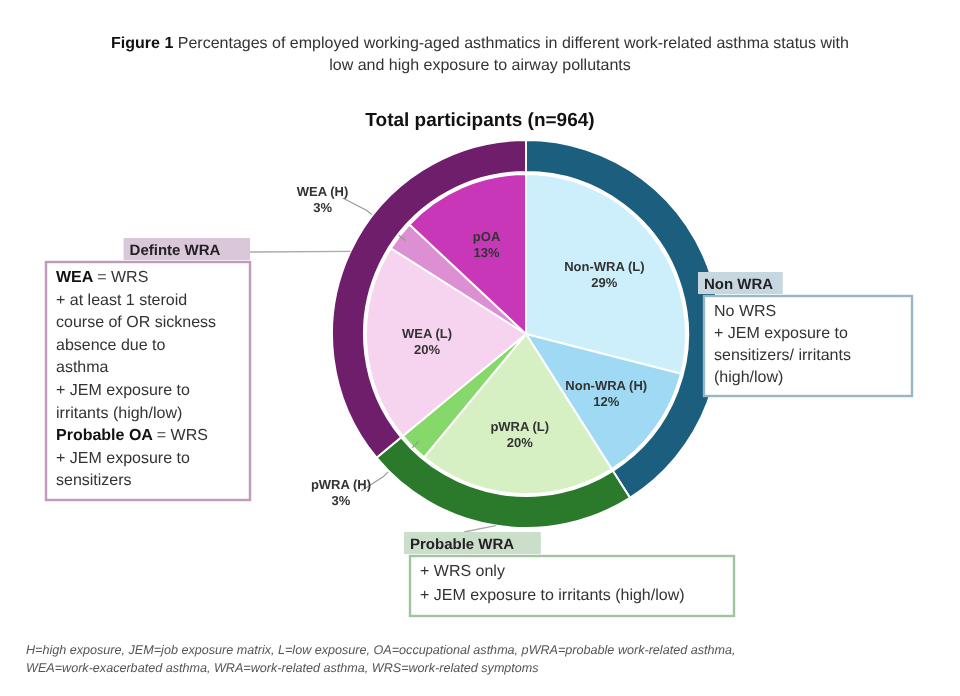 The height and width of the screenshot is (696, 960). I want to click on text: WEA = WRS + at least 1 steroid course of OR sickness absence due to asthma + JEM exposure to irritants (high/low) Probable OA = WRS + JEM exposure to sensitizers, so click(136, 379).